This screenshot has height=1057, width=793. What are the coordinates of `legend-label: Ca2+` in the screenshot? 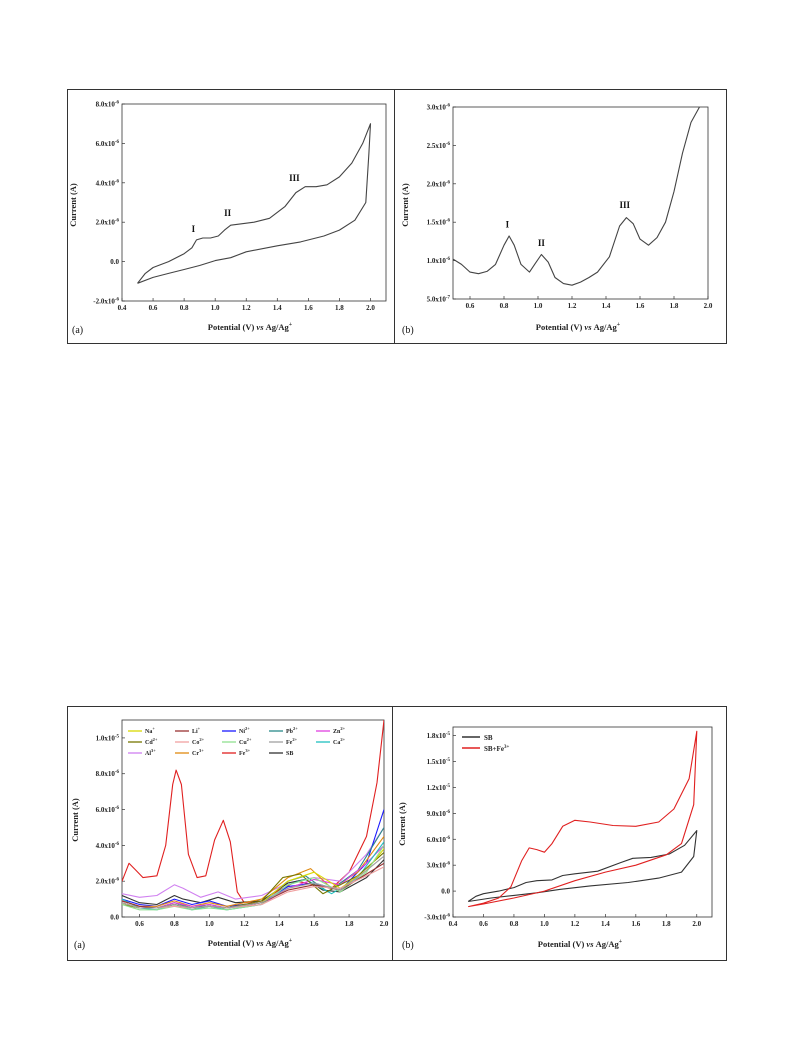 It's located at (339, 741).